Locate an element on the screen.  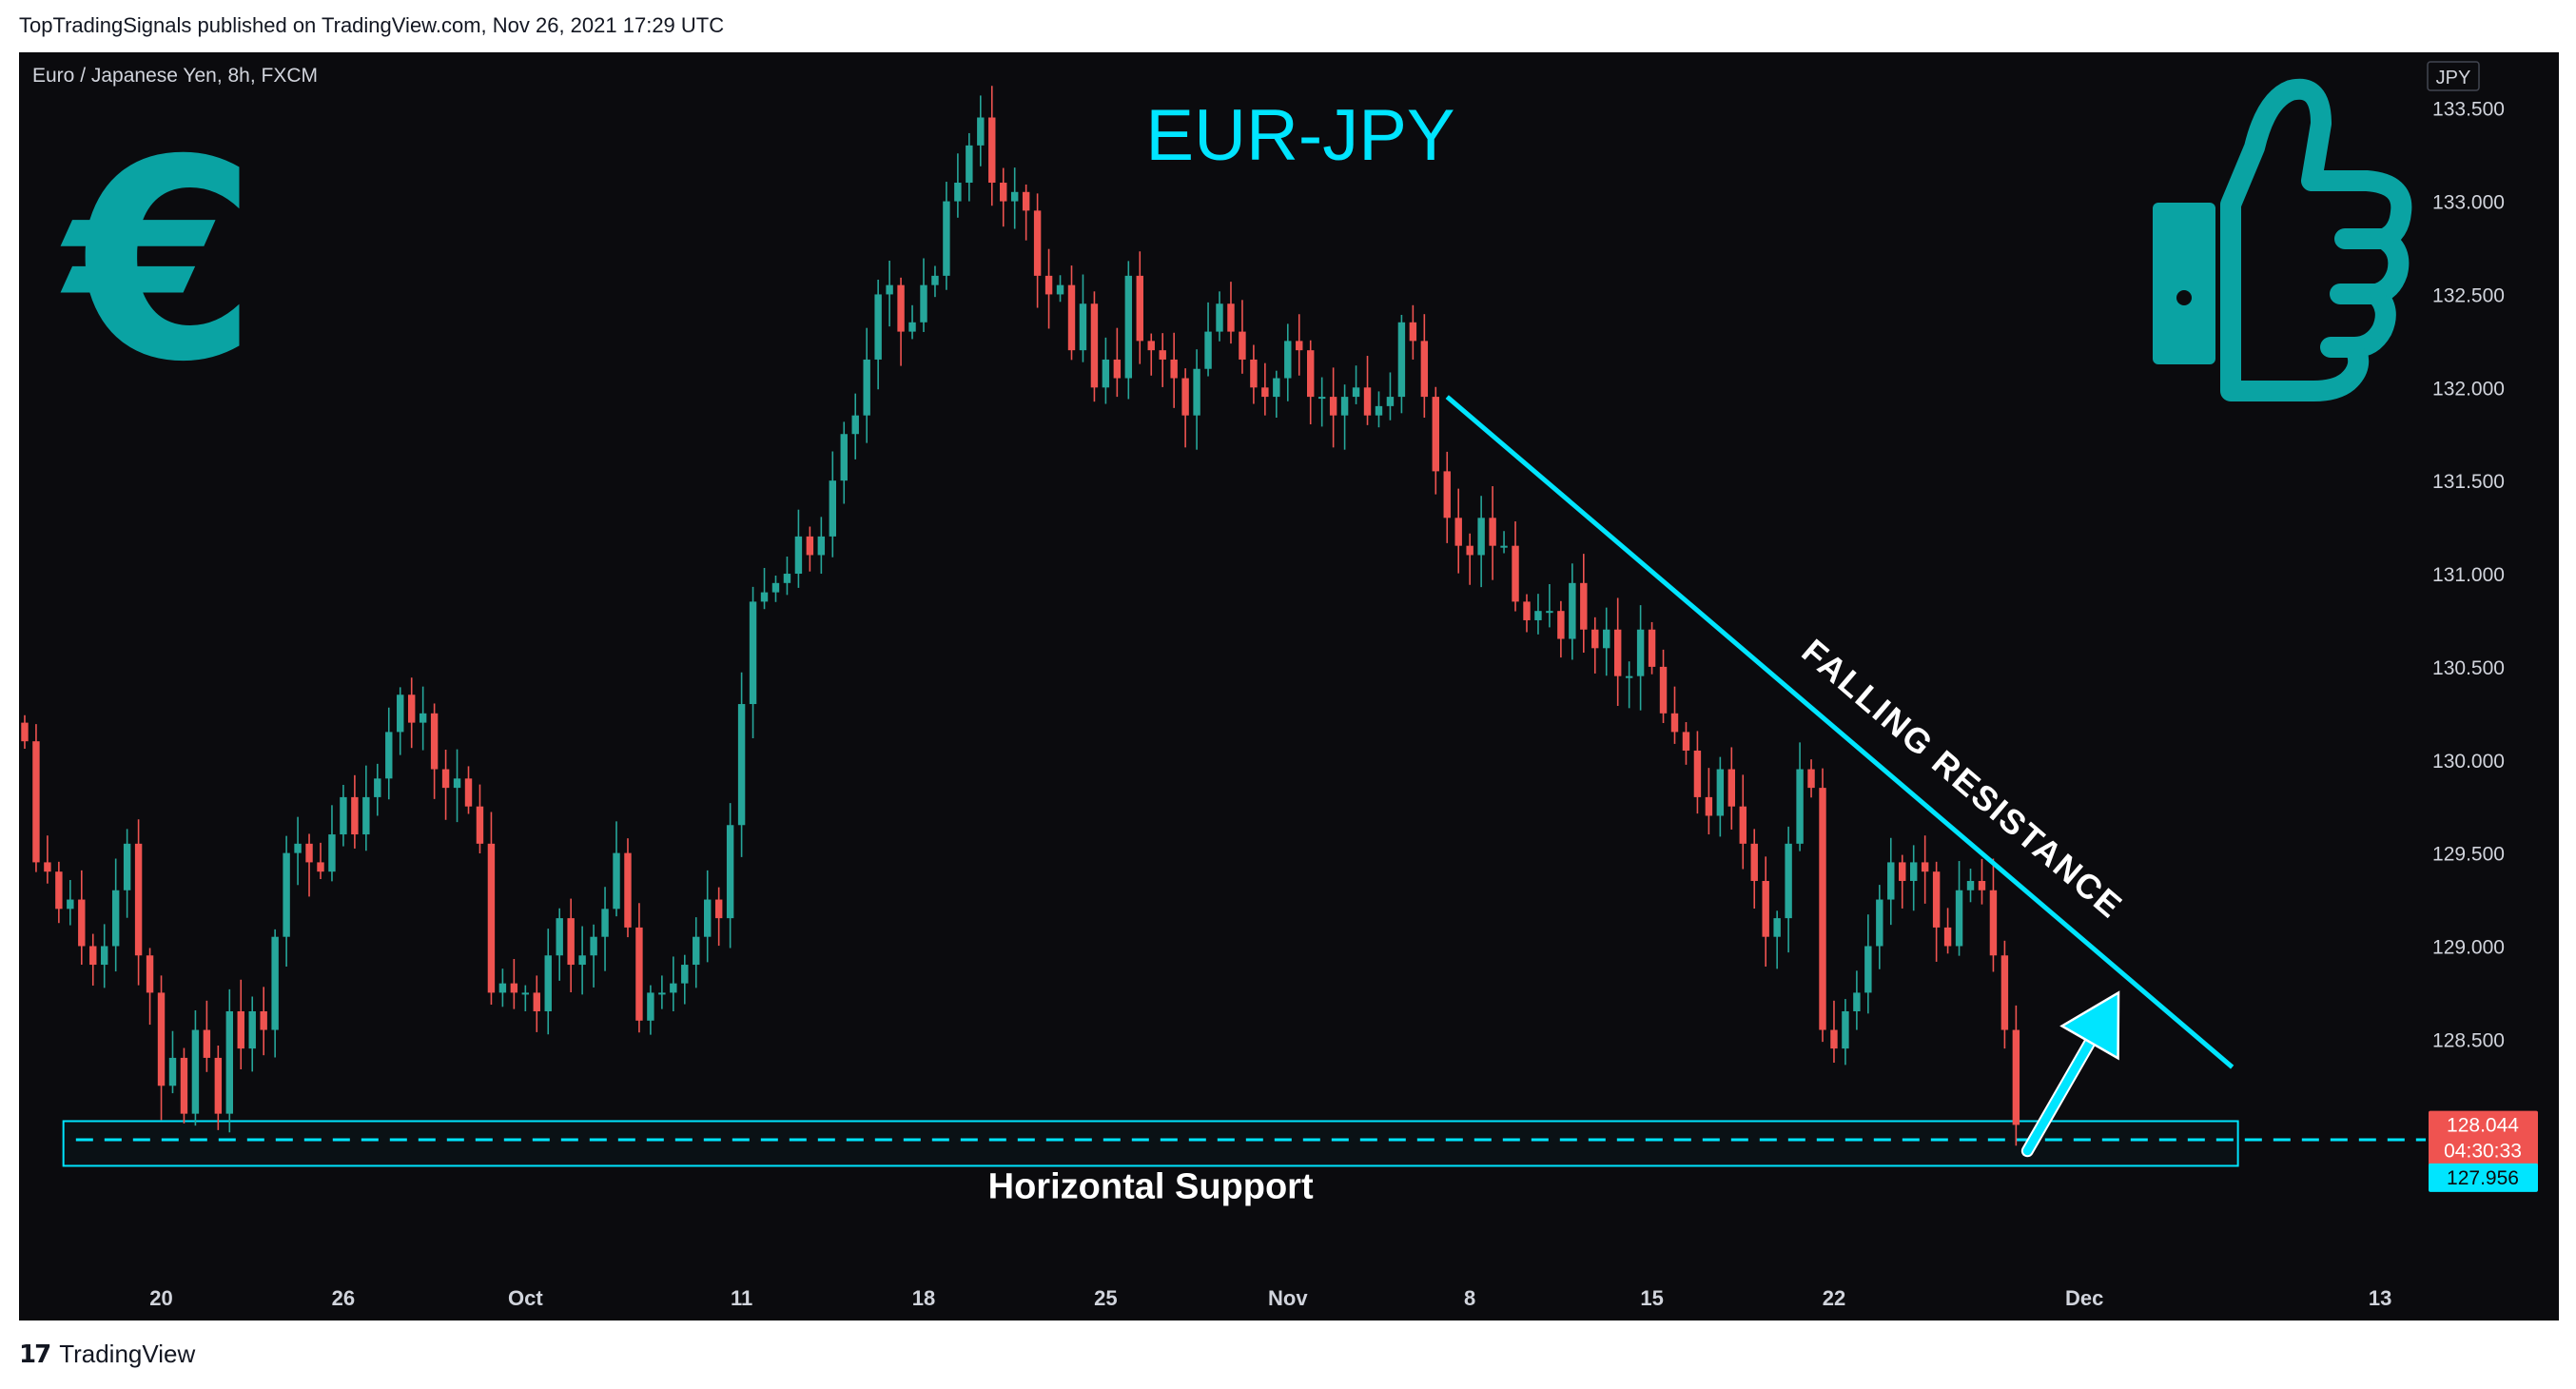
support-zone is located at coordinates (1151, 1143).